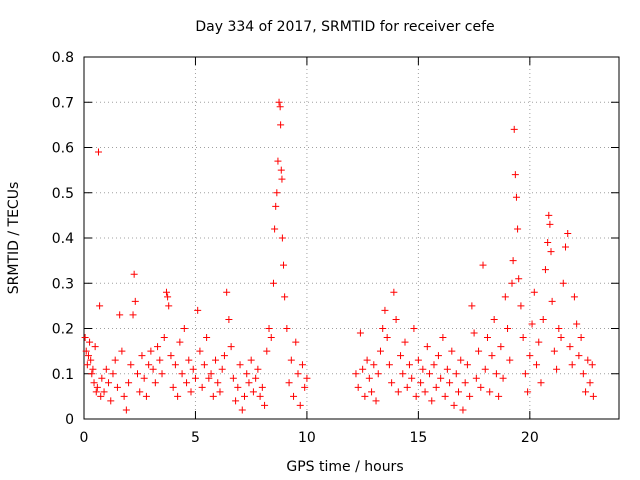 The image size is (640, 480). Describe the element at coordinates (418, 438) in the screenshot. I see `x-tick-label: 15` at that location.